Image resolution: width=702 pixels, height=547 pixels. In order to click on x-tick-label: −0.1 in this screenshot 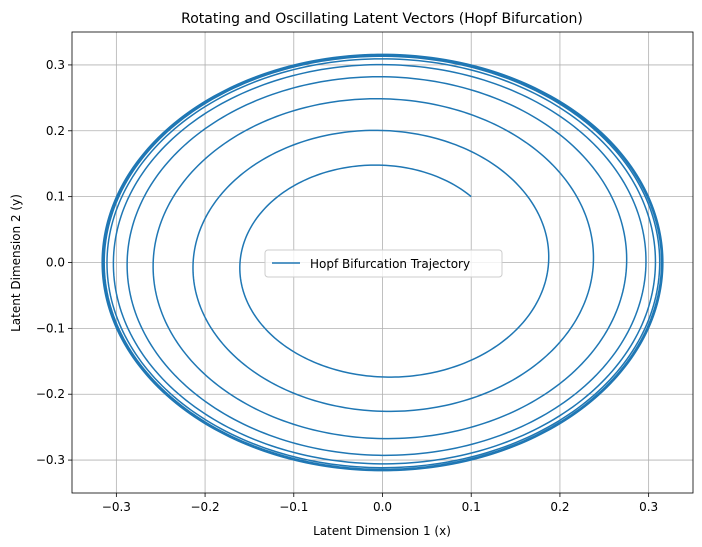, I will do `click(293, 507)`.